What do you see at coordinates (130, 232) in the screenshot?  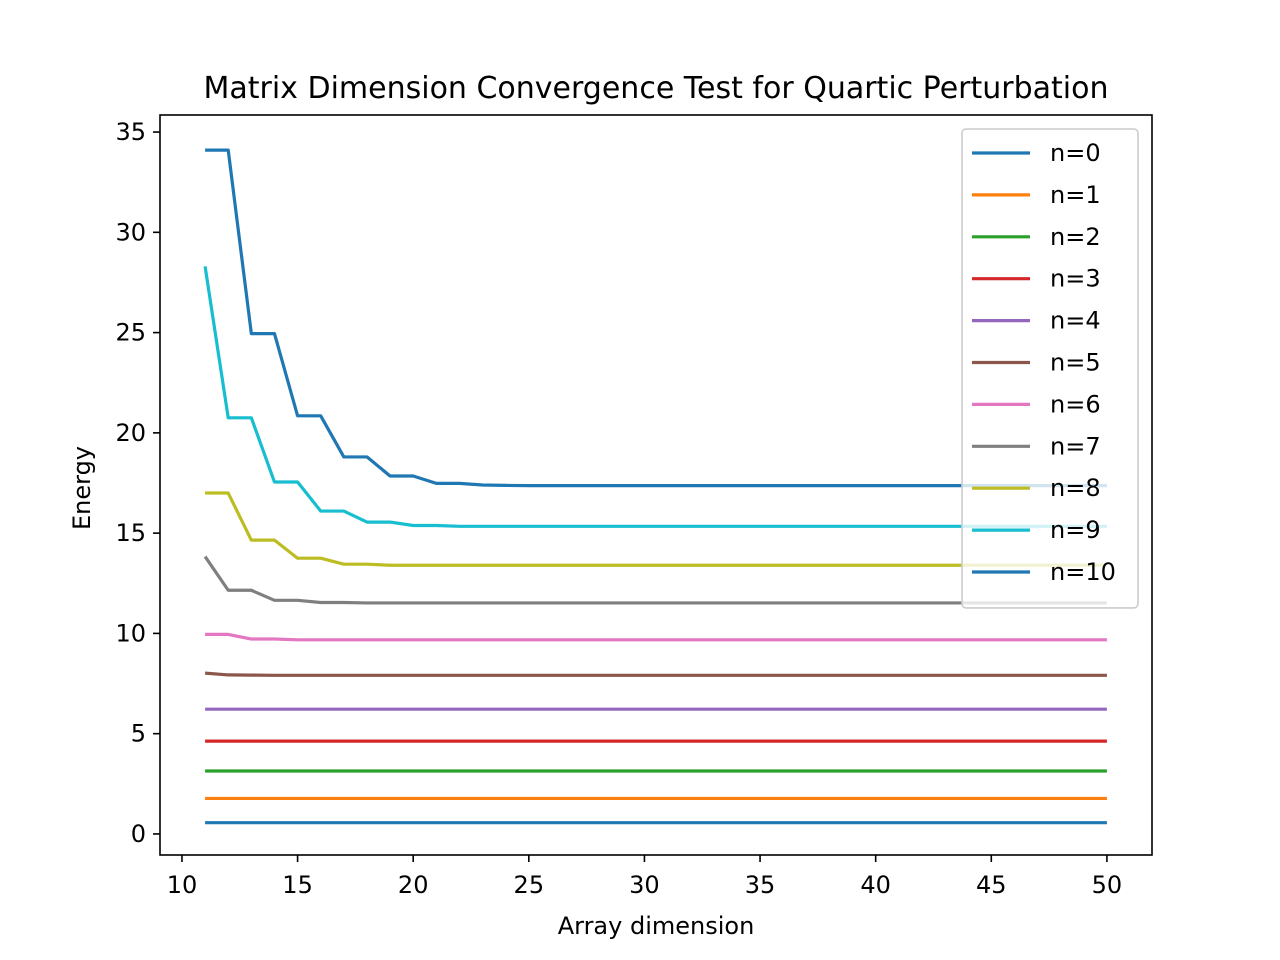 I see `y-tick-label: 30` at bounding box center [130, 232].